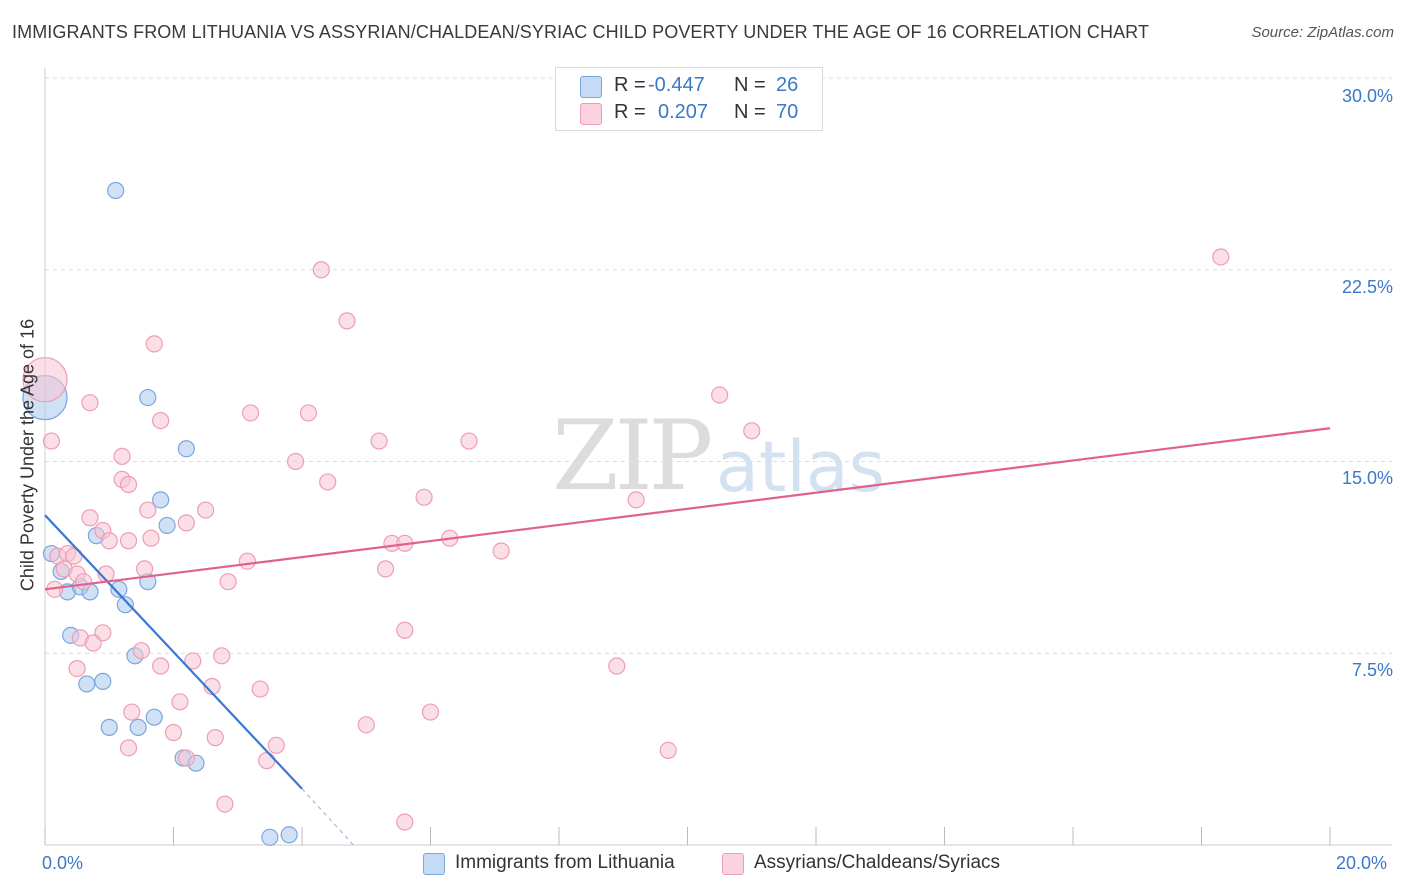  I want to click on y-tick-label: 7.5%, so click(1372, 670).